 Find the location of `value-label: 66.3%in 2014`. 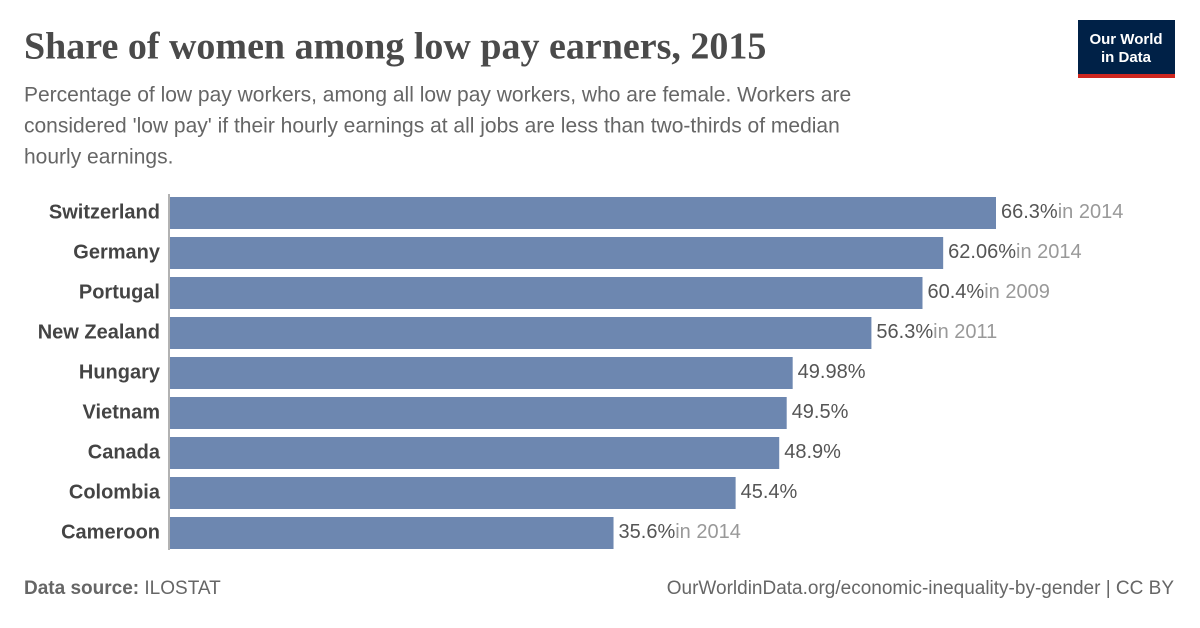

value-label: 66.3%in 2014 is located at coordinates (1062, 212).